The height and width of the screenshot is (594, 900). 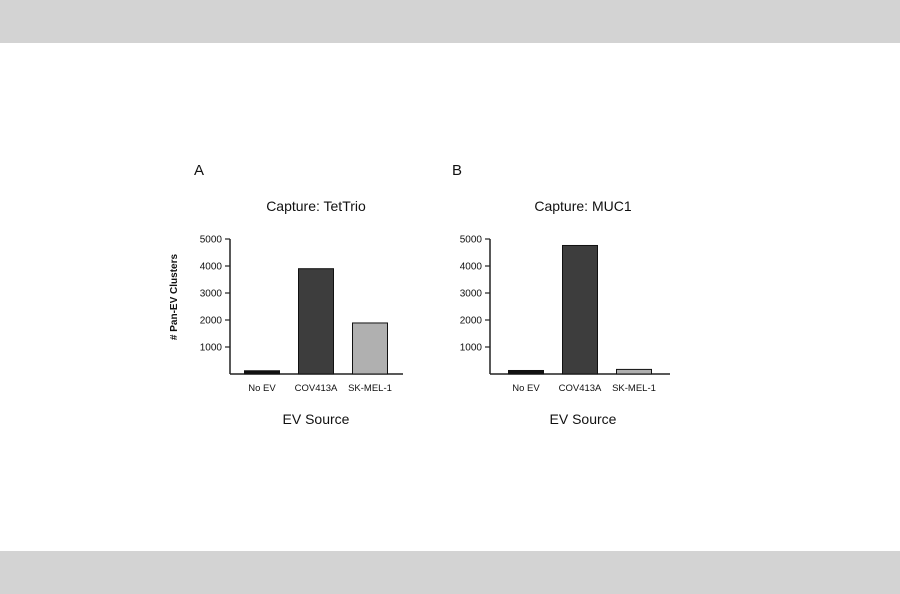 I want to click on bar-b-no-ev, so click(x=526, y=372).